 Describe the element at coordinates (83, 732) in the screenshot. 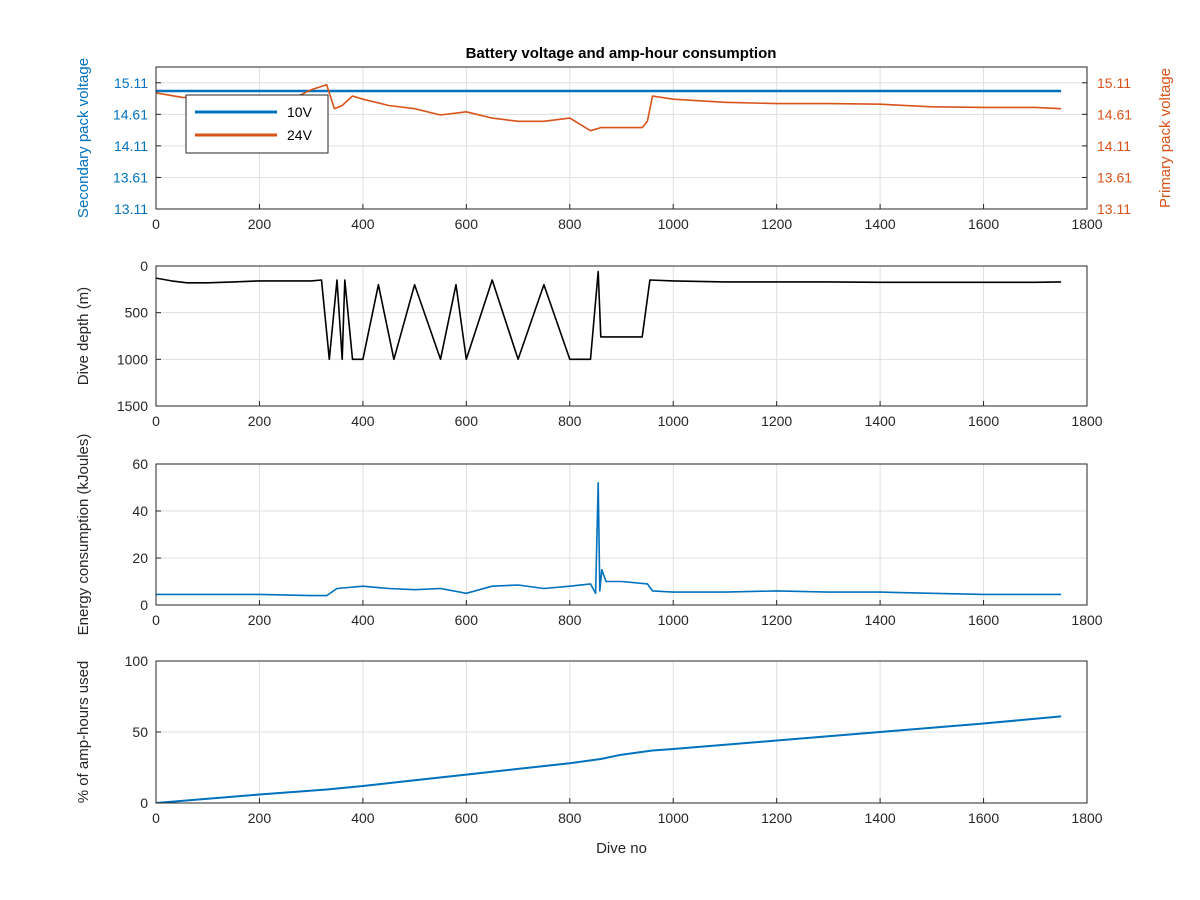

I see `y-axis-label: % of amp-hours used` at that location.